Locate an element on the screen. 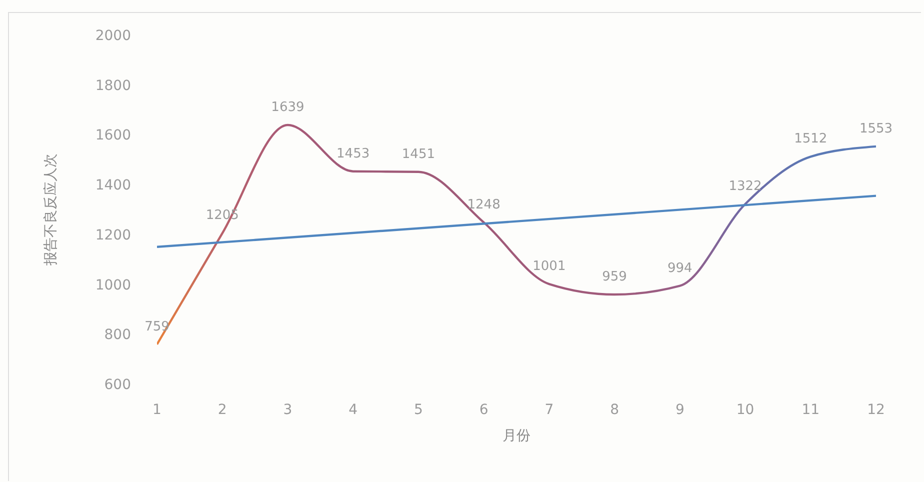 The width and height of the screenshot is (924, 482). x-axis-title: 月份 is located at coordinates (516, 436).